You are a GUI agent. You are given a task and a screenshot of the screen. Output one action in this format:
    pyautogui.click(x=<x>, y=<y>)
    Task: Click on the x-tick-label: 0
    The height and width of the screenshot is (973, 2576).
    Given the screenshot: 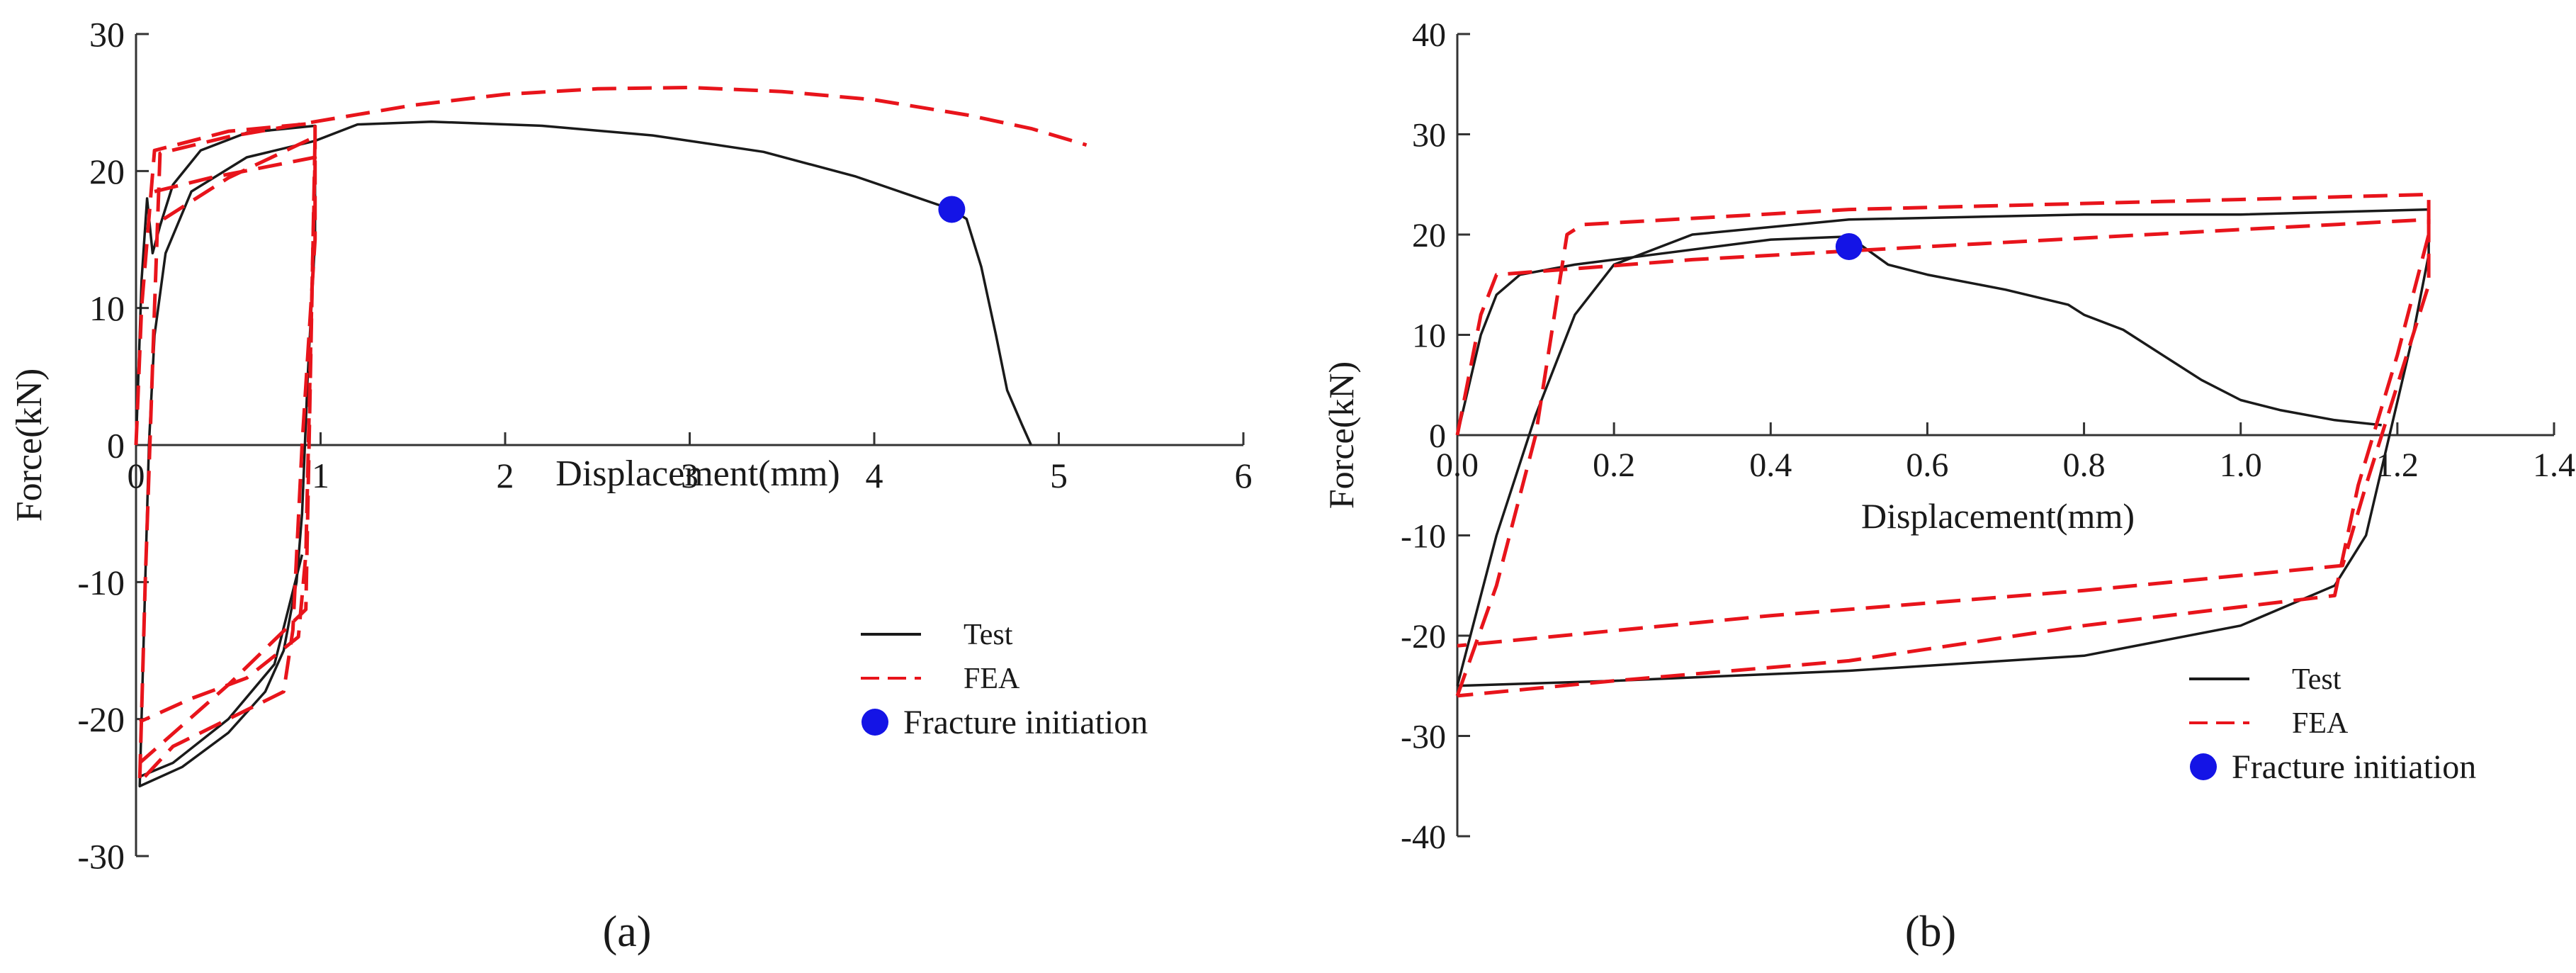 What is the action you would take?
    pyautogui.click(x=136, y=475)
    